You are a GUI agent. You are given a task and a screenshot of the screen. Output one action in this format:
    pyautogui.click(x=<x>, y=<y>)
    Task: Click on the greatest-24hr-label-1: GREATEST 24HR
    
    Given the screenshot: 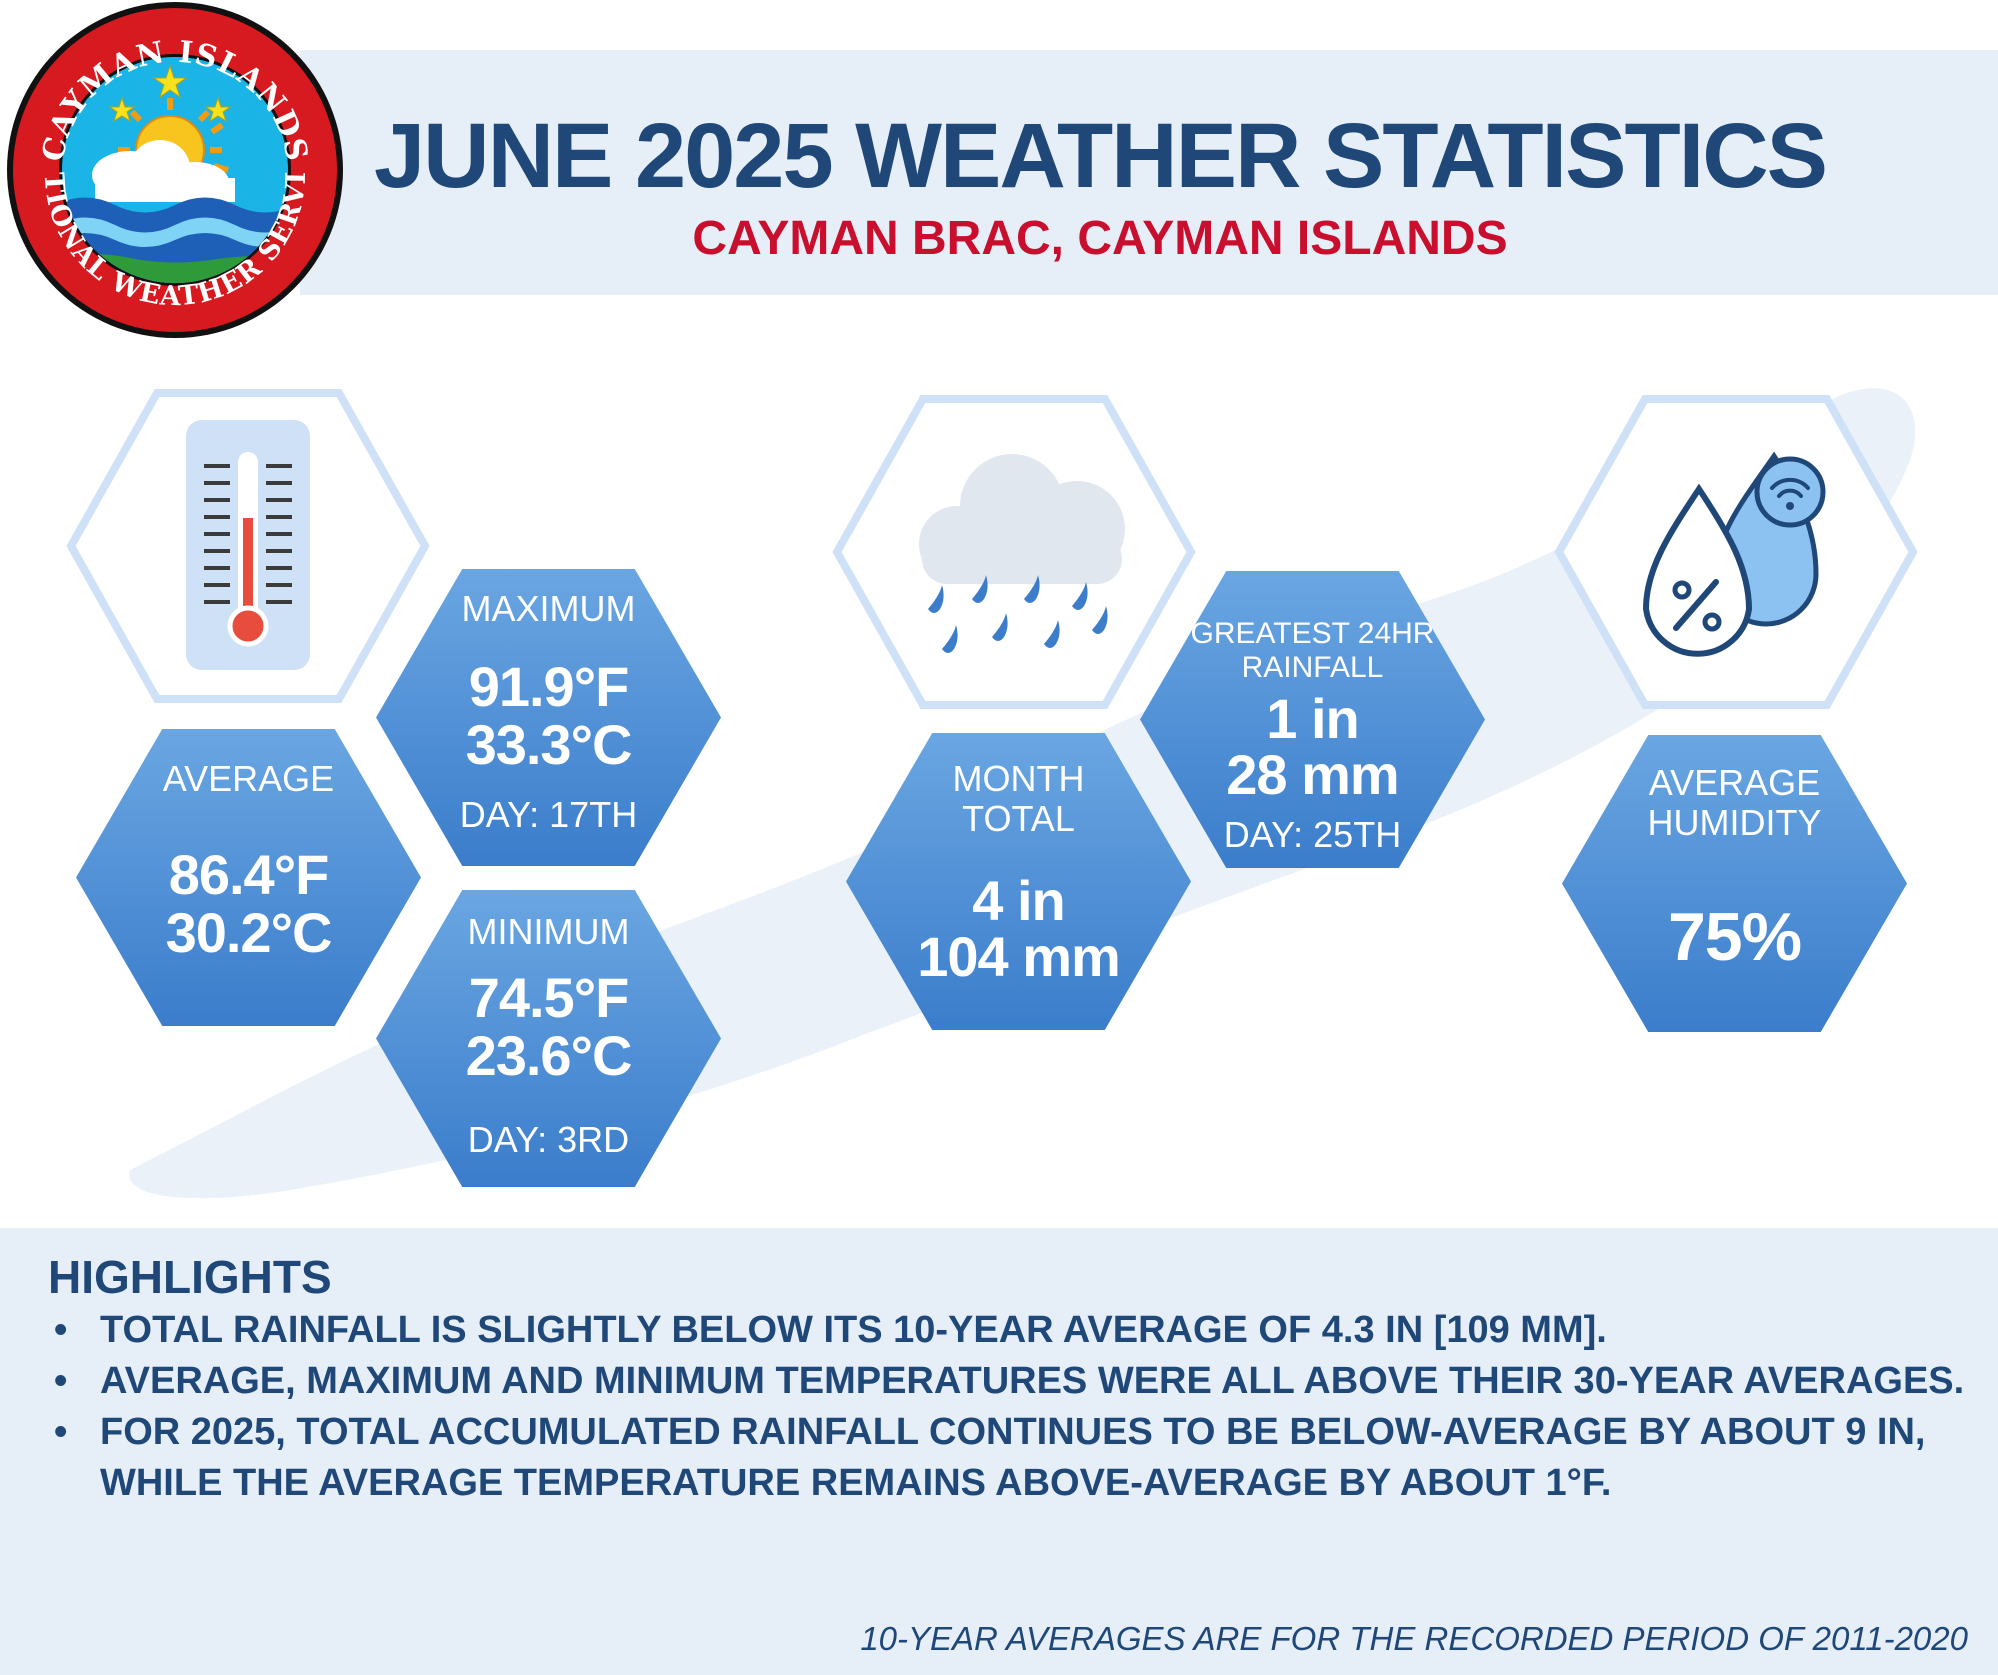 What is the action you would take?
    pyautogui.click(x=1312, y=633)
    